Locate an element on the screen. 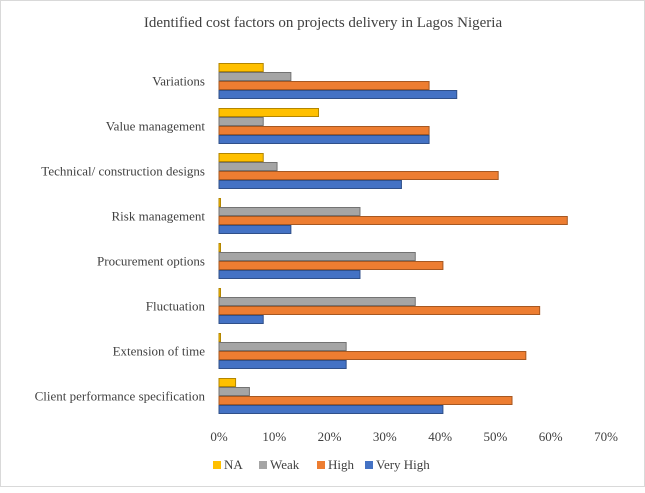 This screenshot has height=493, width=645. legend-label-very-high: Very High is located at coordinates (403, 464).